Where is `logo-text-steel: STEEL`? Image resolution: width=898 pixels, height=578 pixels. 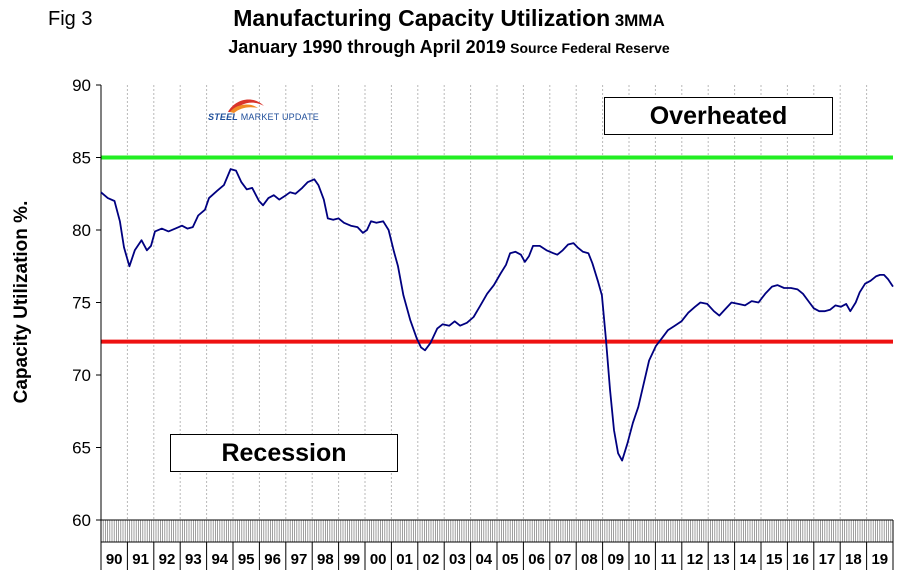
logo-text-steel: STEEL is located at coordinates (223, 117).